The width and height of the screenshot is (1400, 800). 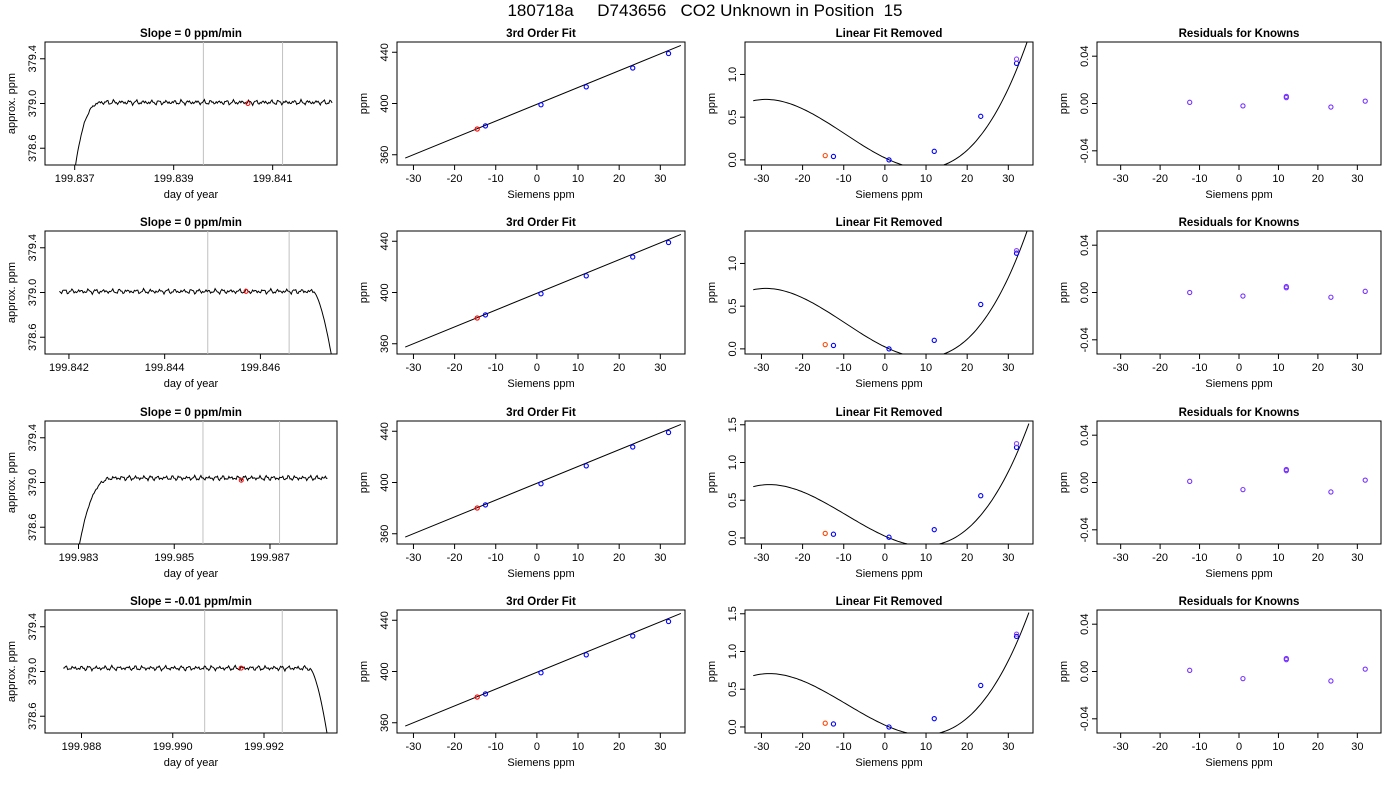 What do you see at coordinates (33, 104) in the screenshot?
I see `y-tick-label: 379.0` at bounding box center [33, 104].